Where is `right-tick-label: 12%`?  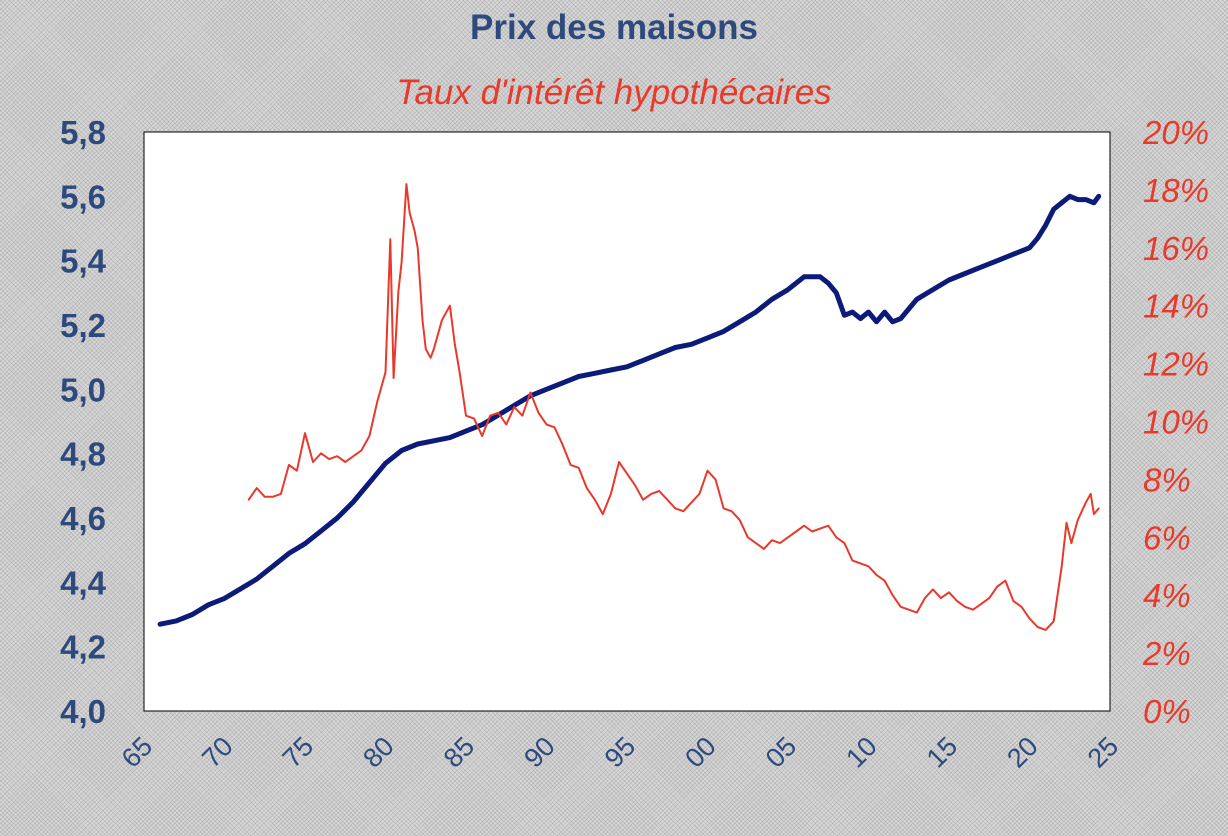
right-tick-label: 12% is located at coordinates (1176, 364).